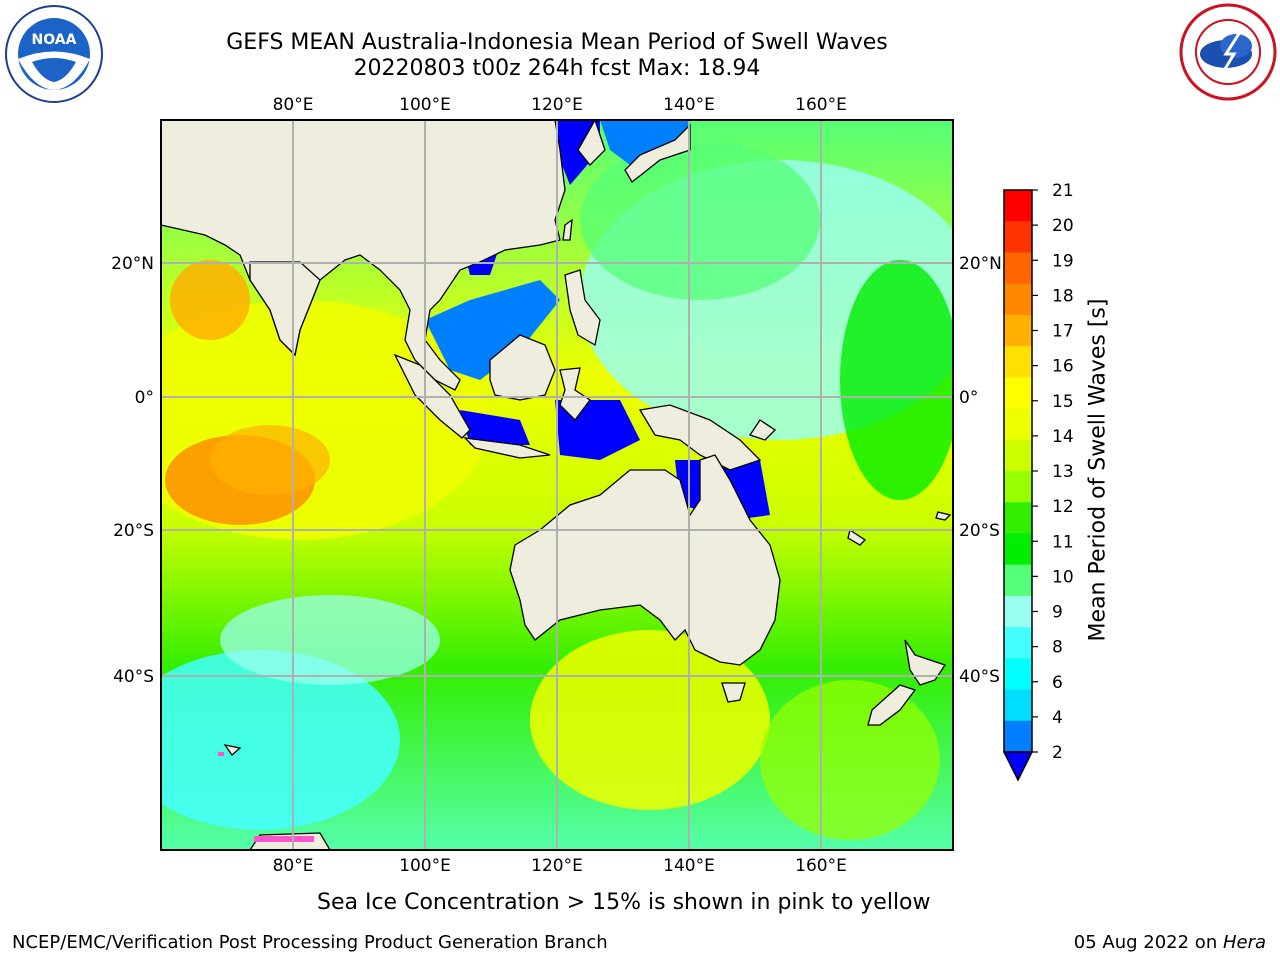 This screenshot has width=1280, height=960. I want to click on lon-label-bottom: 80°E, so click(293, 866).